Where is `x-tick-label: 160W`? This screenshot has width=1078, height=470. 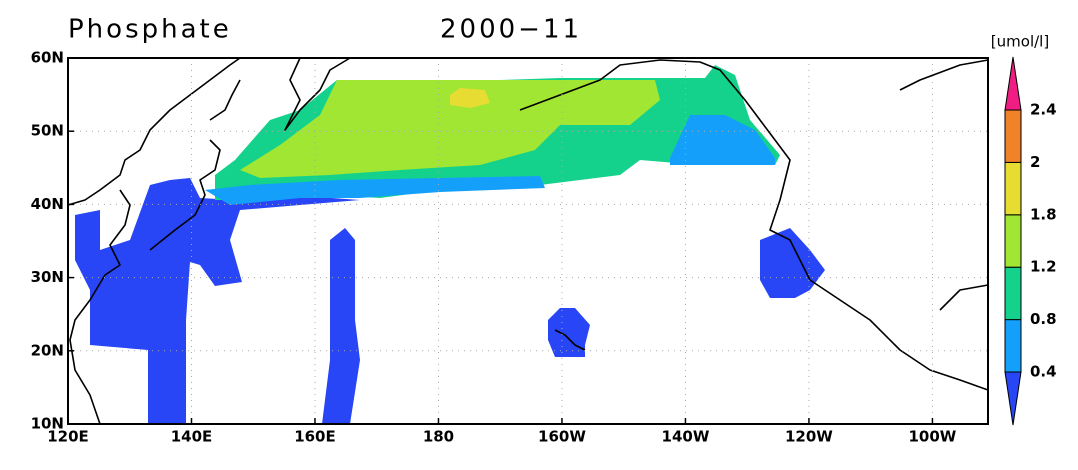
x-tick-label: 160W is located at coordinates (562, 437).